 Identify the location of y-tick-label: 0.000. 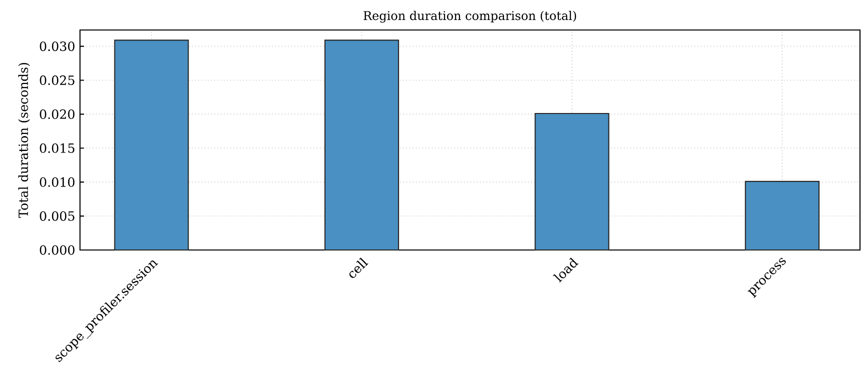
(57, 250).